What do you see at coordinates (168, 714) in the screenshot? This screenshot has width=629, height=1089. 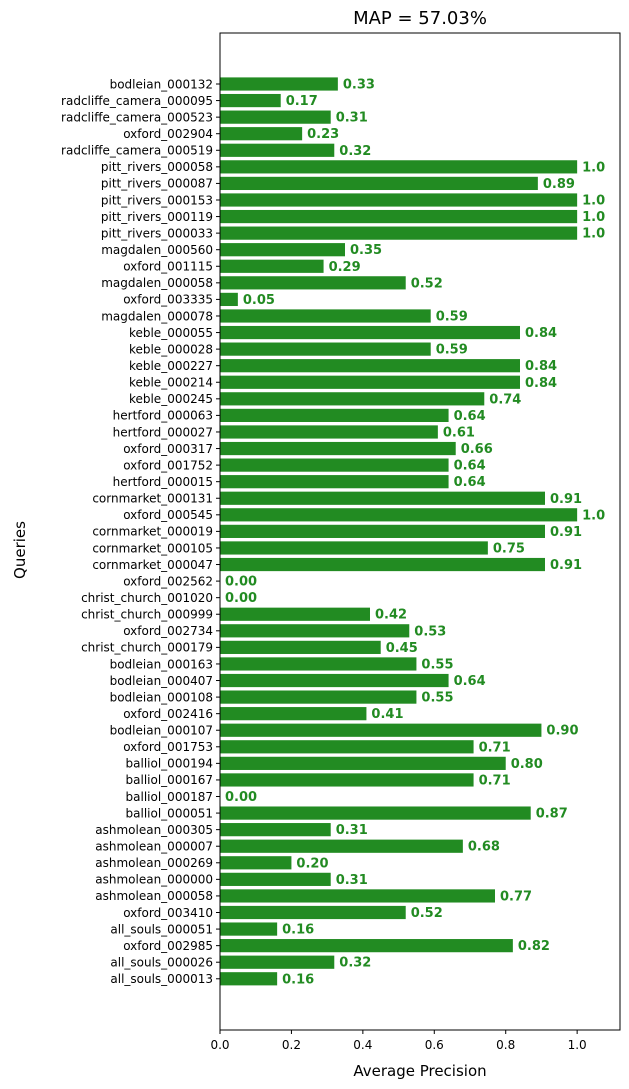 I see `y-tick-label: oxford_002416` at bounding box center [168, 714].